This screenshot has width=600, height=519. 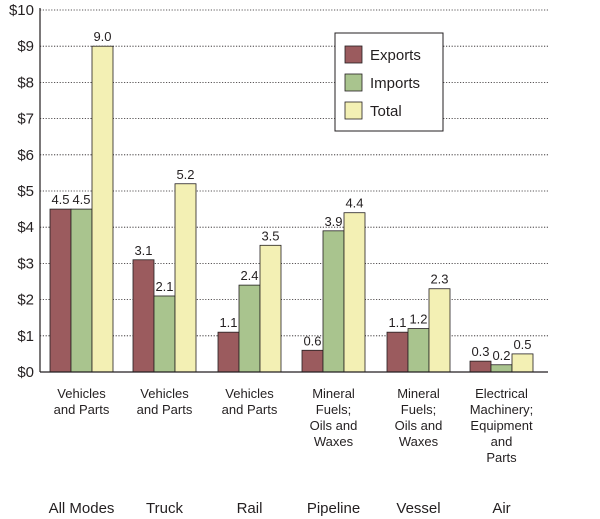 I want to click on y-axis-ticks: $0 $1 $2 $3 $4 $5 $6 $7 $8 $9 $10, so click(x=21, y=191).